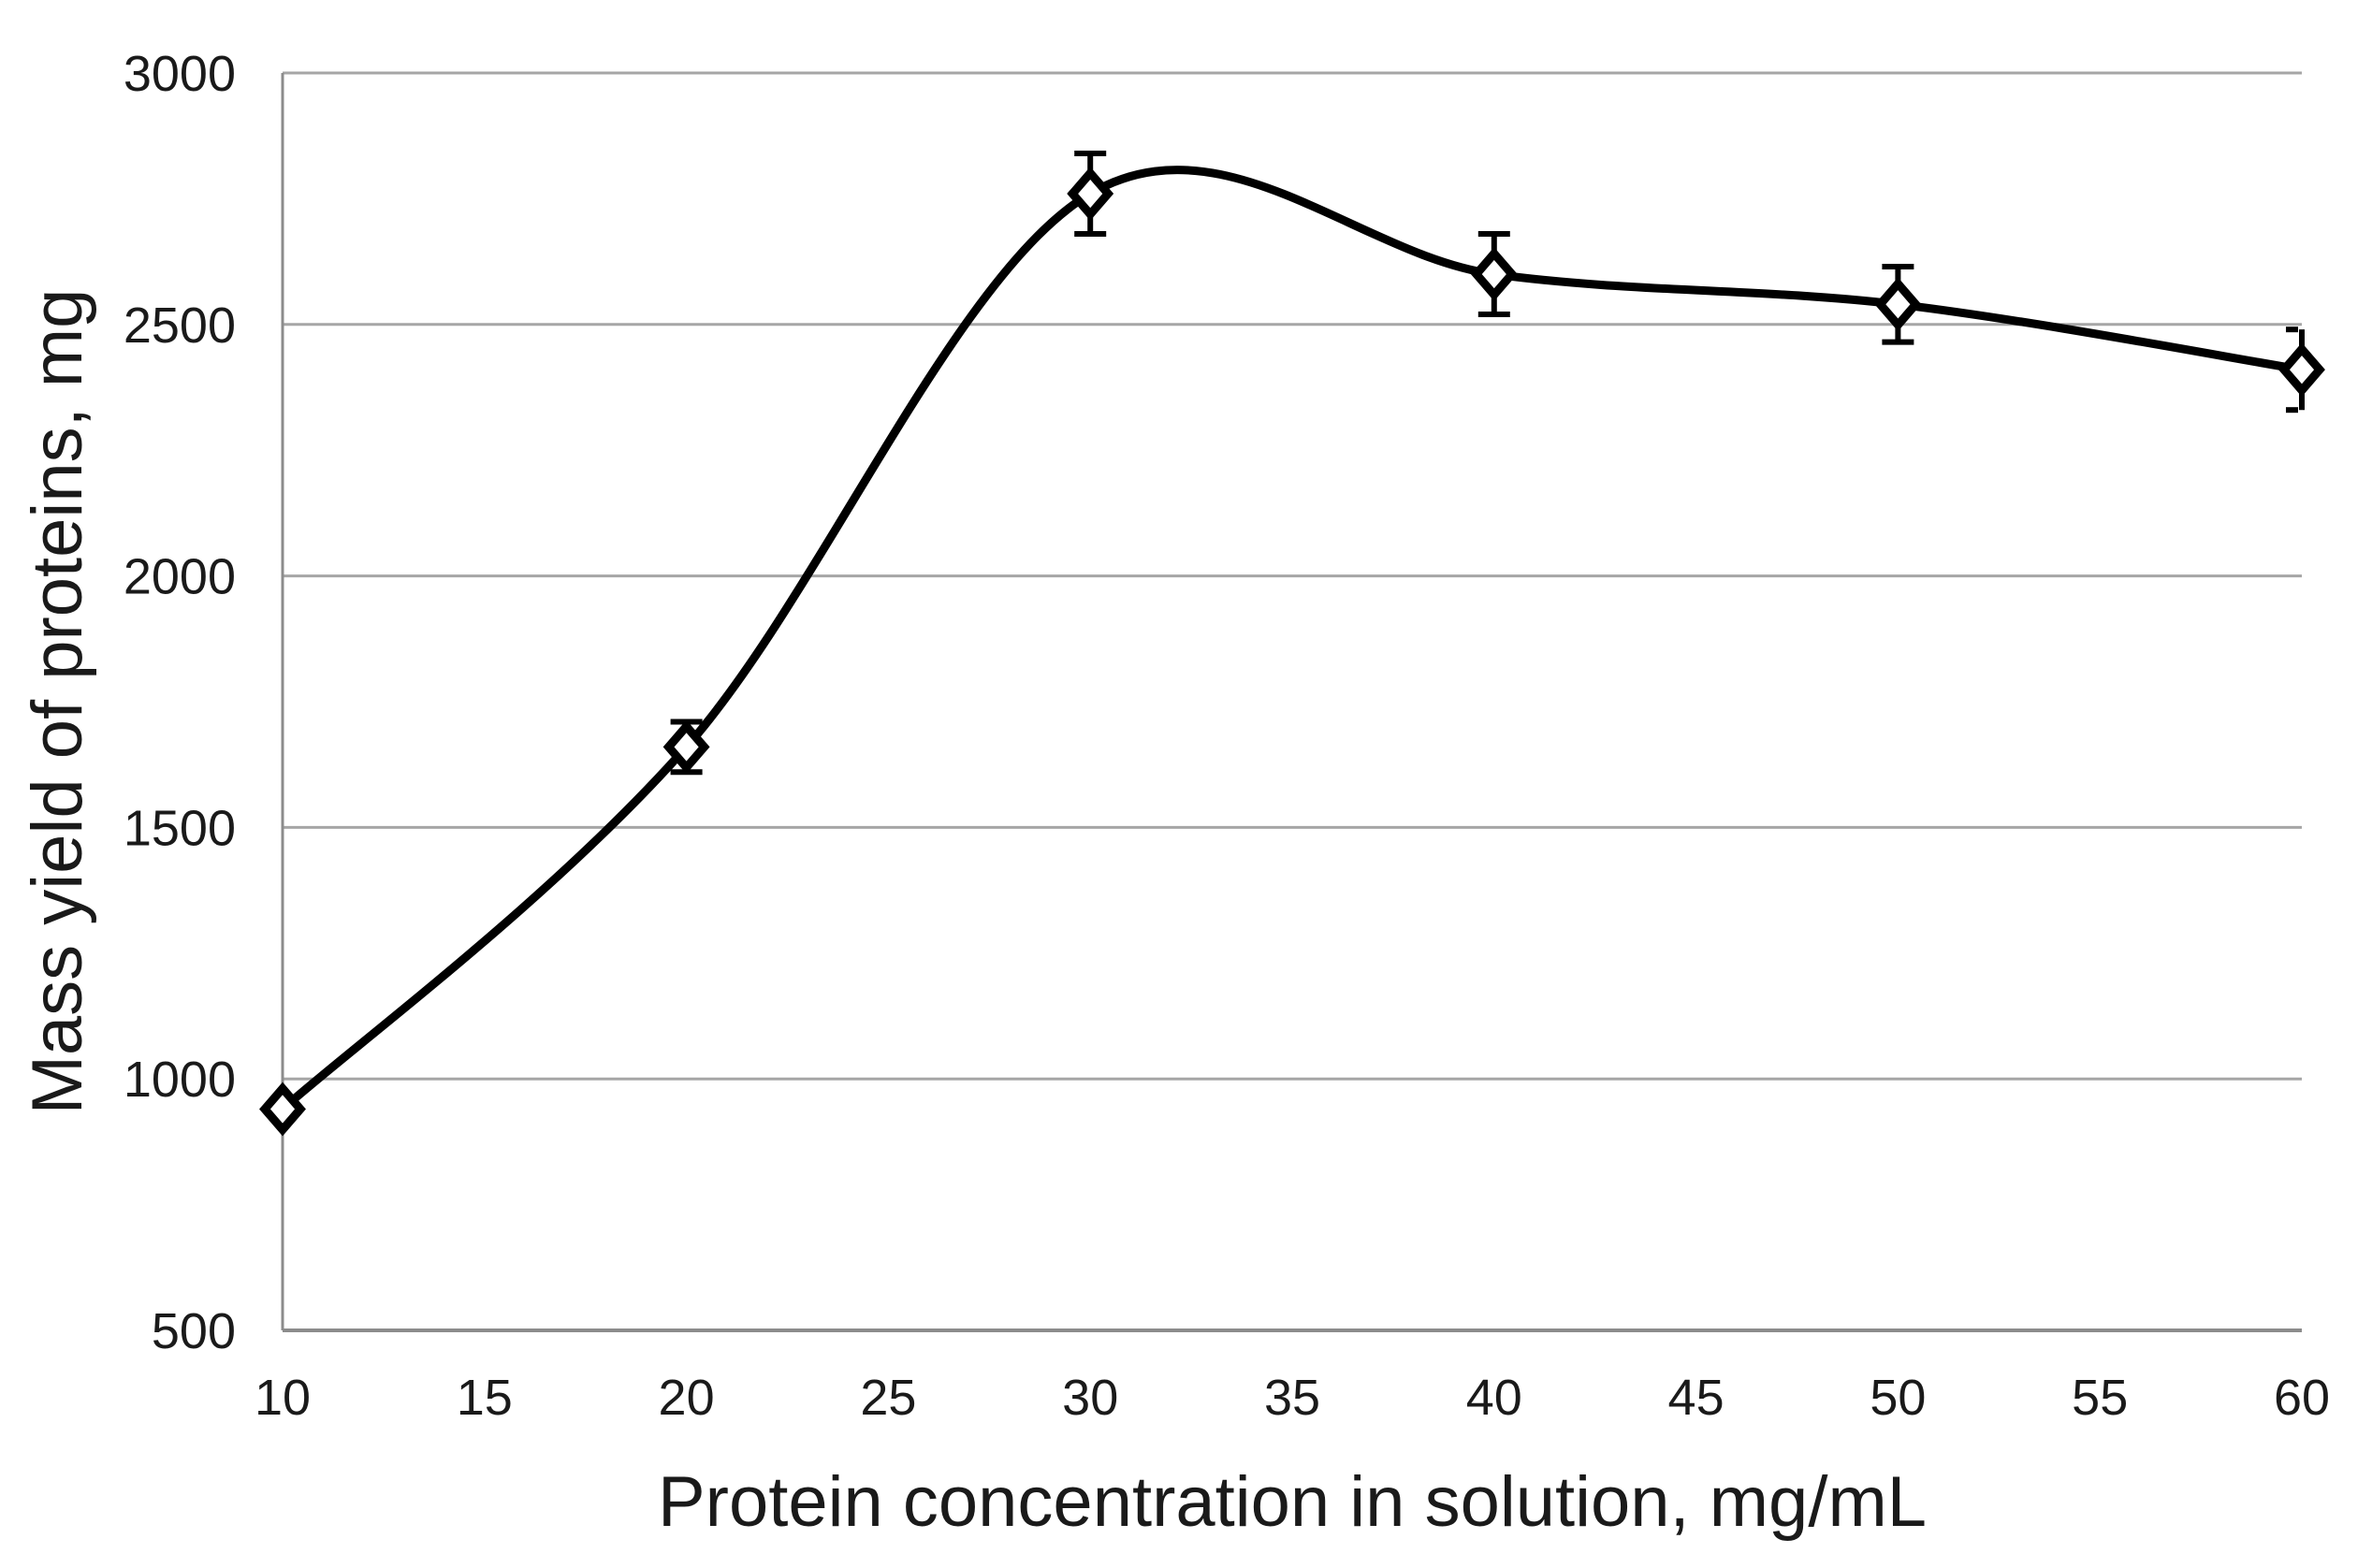  I want to click on x-tick-label: 10, so click(283, 1398).